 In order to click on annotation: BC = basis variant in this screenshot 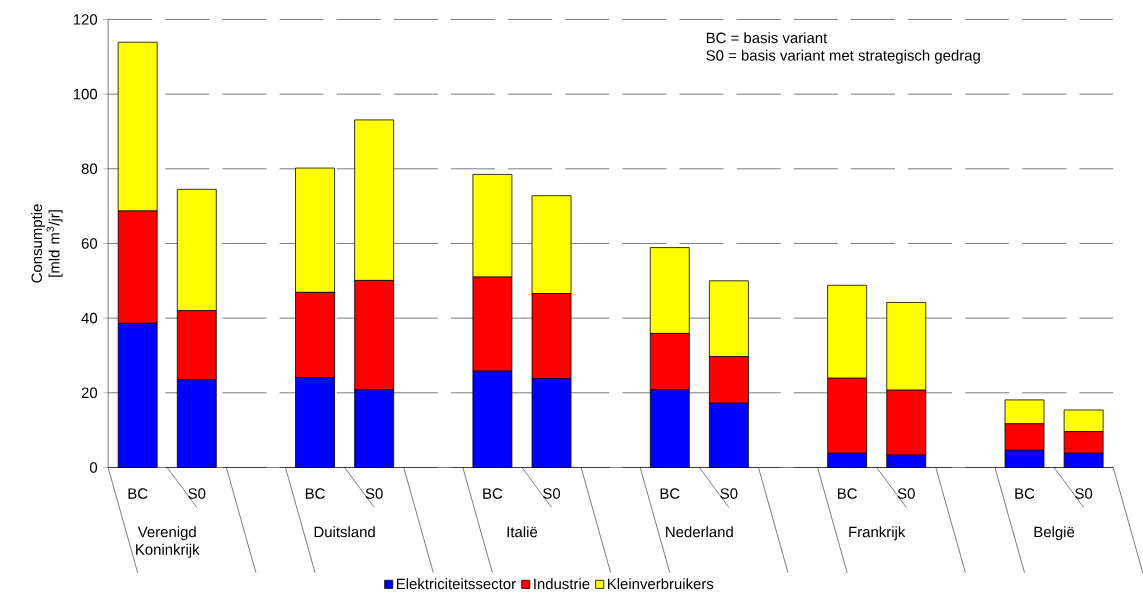, I will do `click(767, 38)`.